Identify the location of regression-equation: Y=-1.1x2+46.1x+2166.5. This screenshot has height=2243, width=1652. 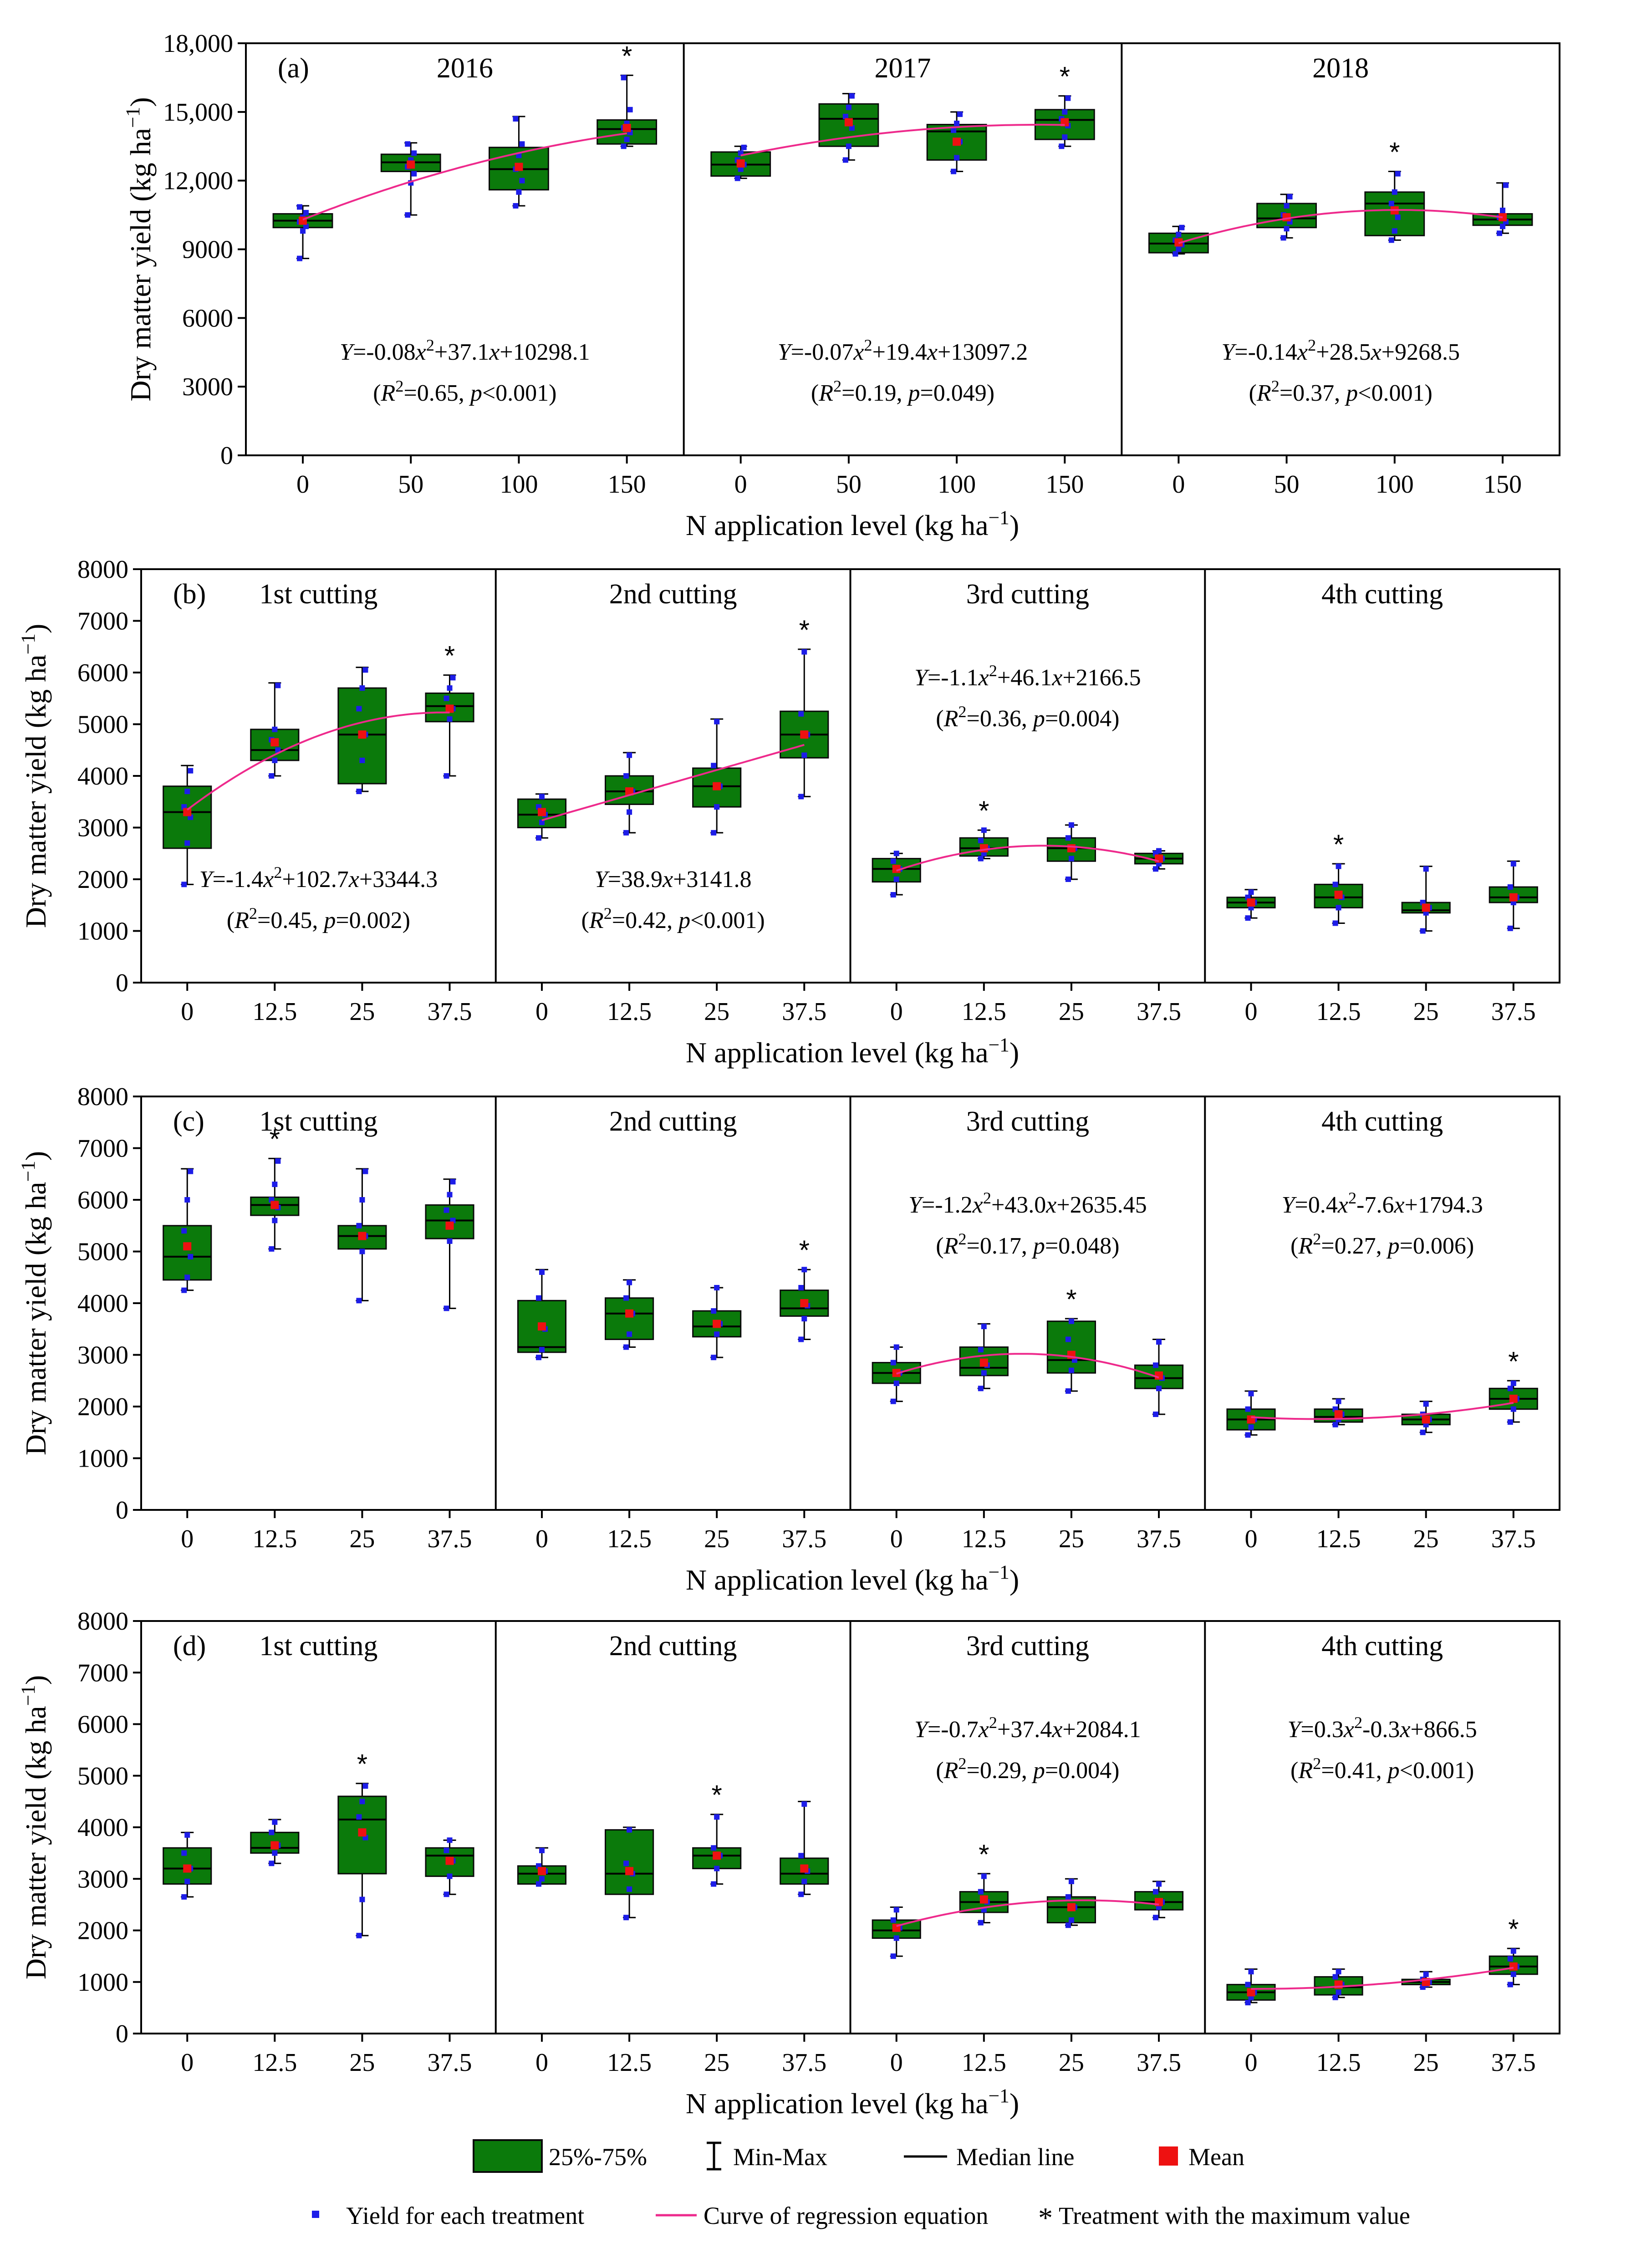
(1027, 676).